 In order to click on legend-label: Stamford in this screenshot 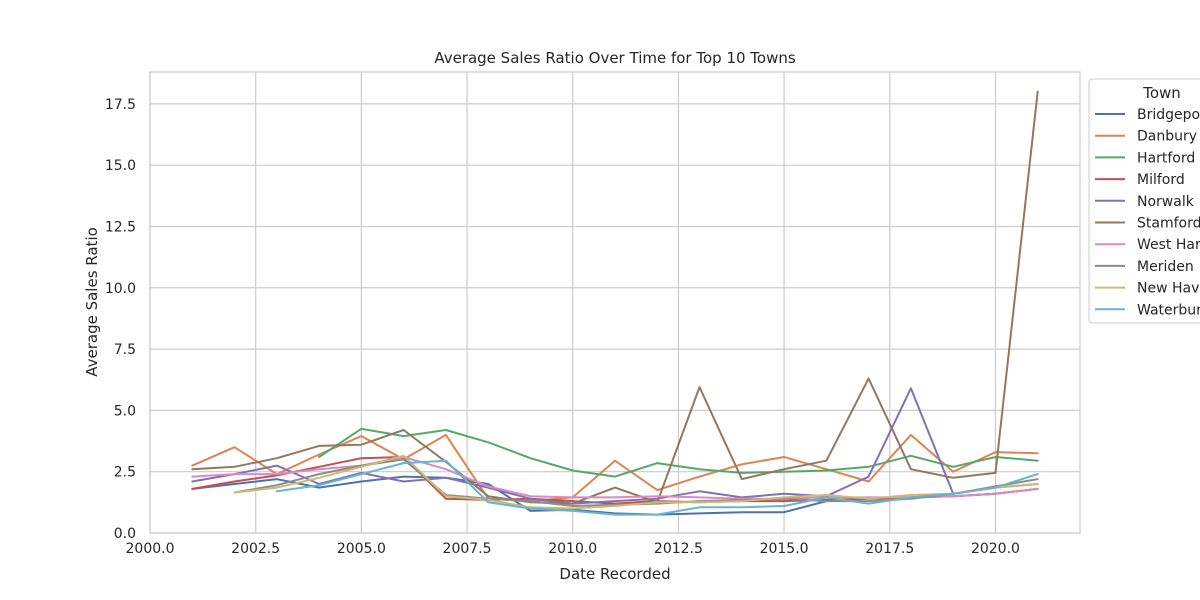, I will do `click(1168, 224)`.